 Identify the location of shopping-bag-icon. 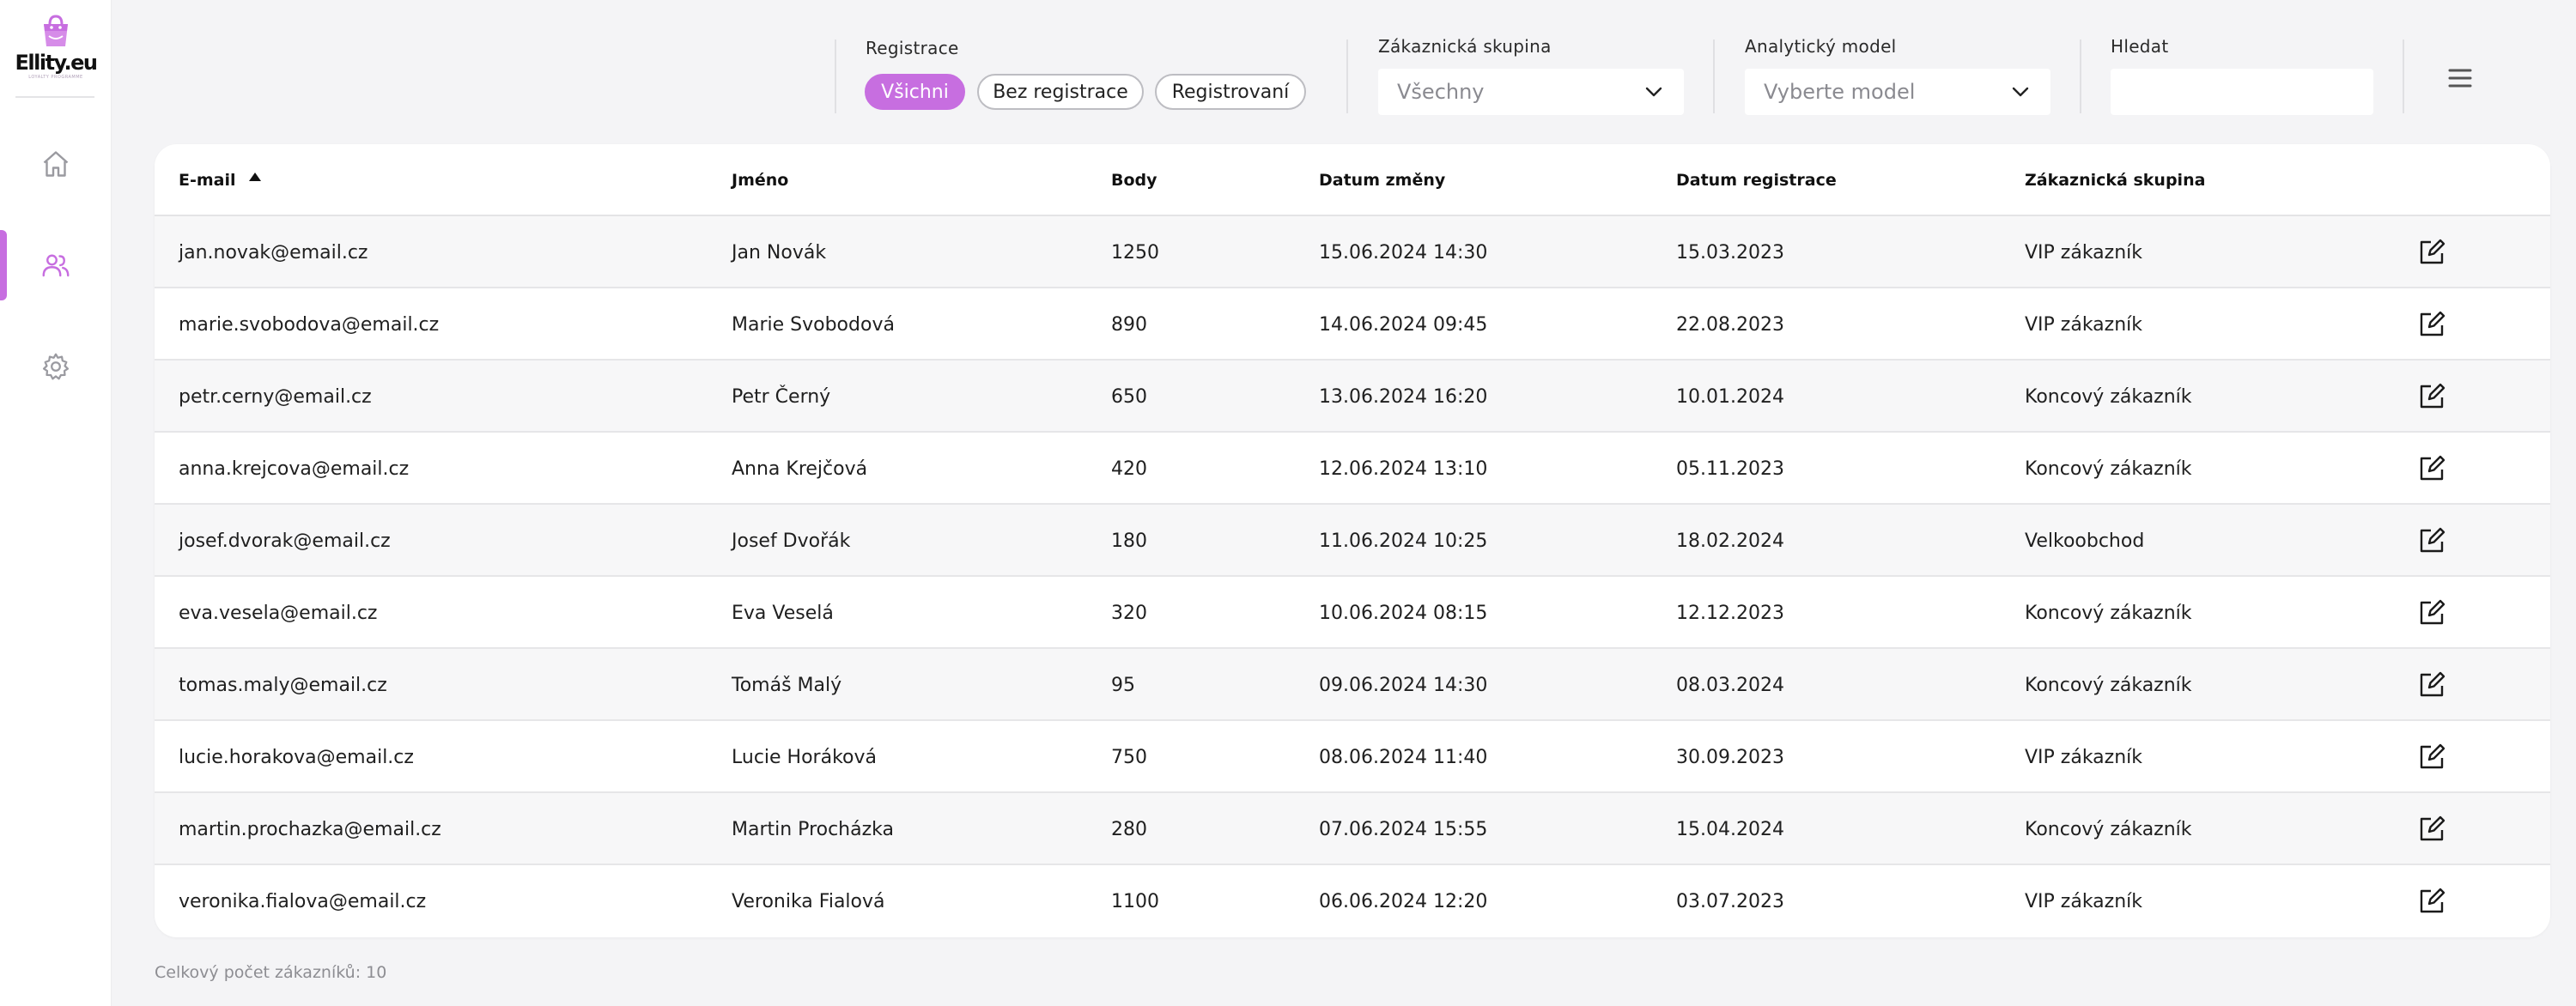
(56, 30).